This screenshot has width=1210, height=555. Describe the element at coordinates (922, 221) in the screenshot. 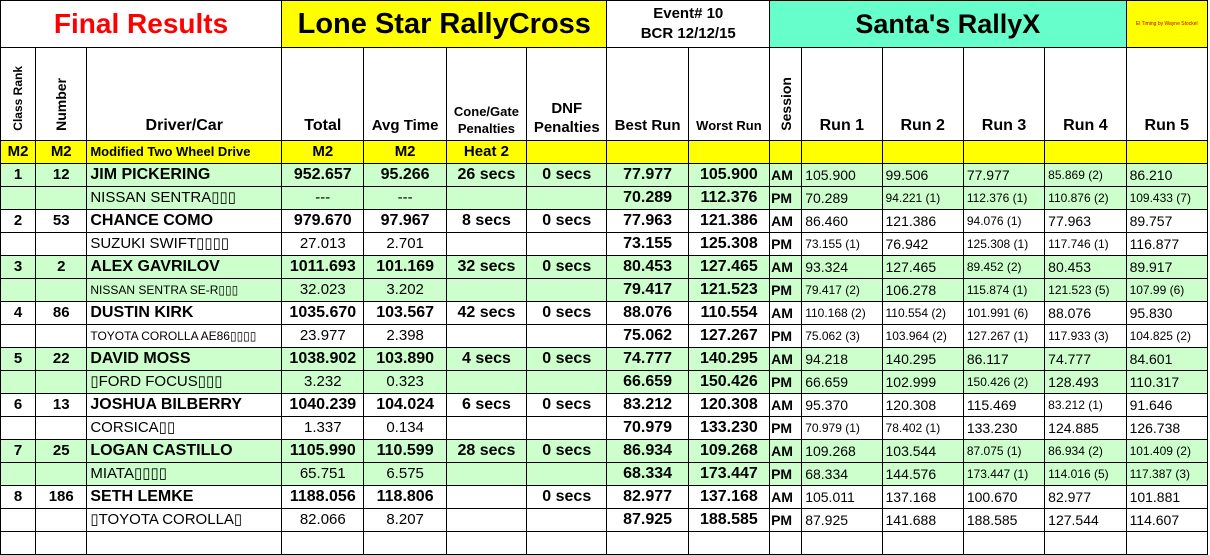

I see `run-time: 121.386` at that location.